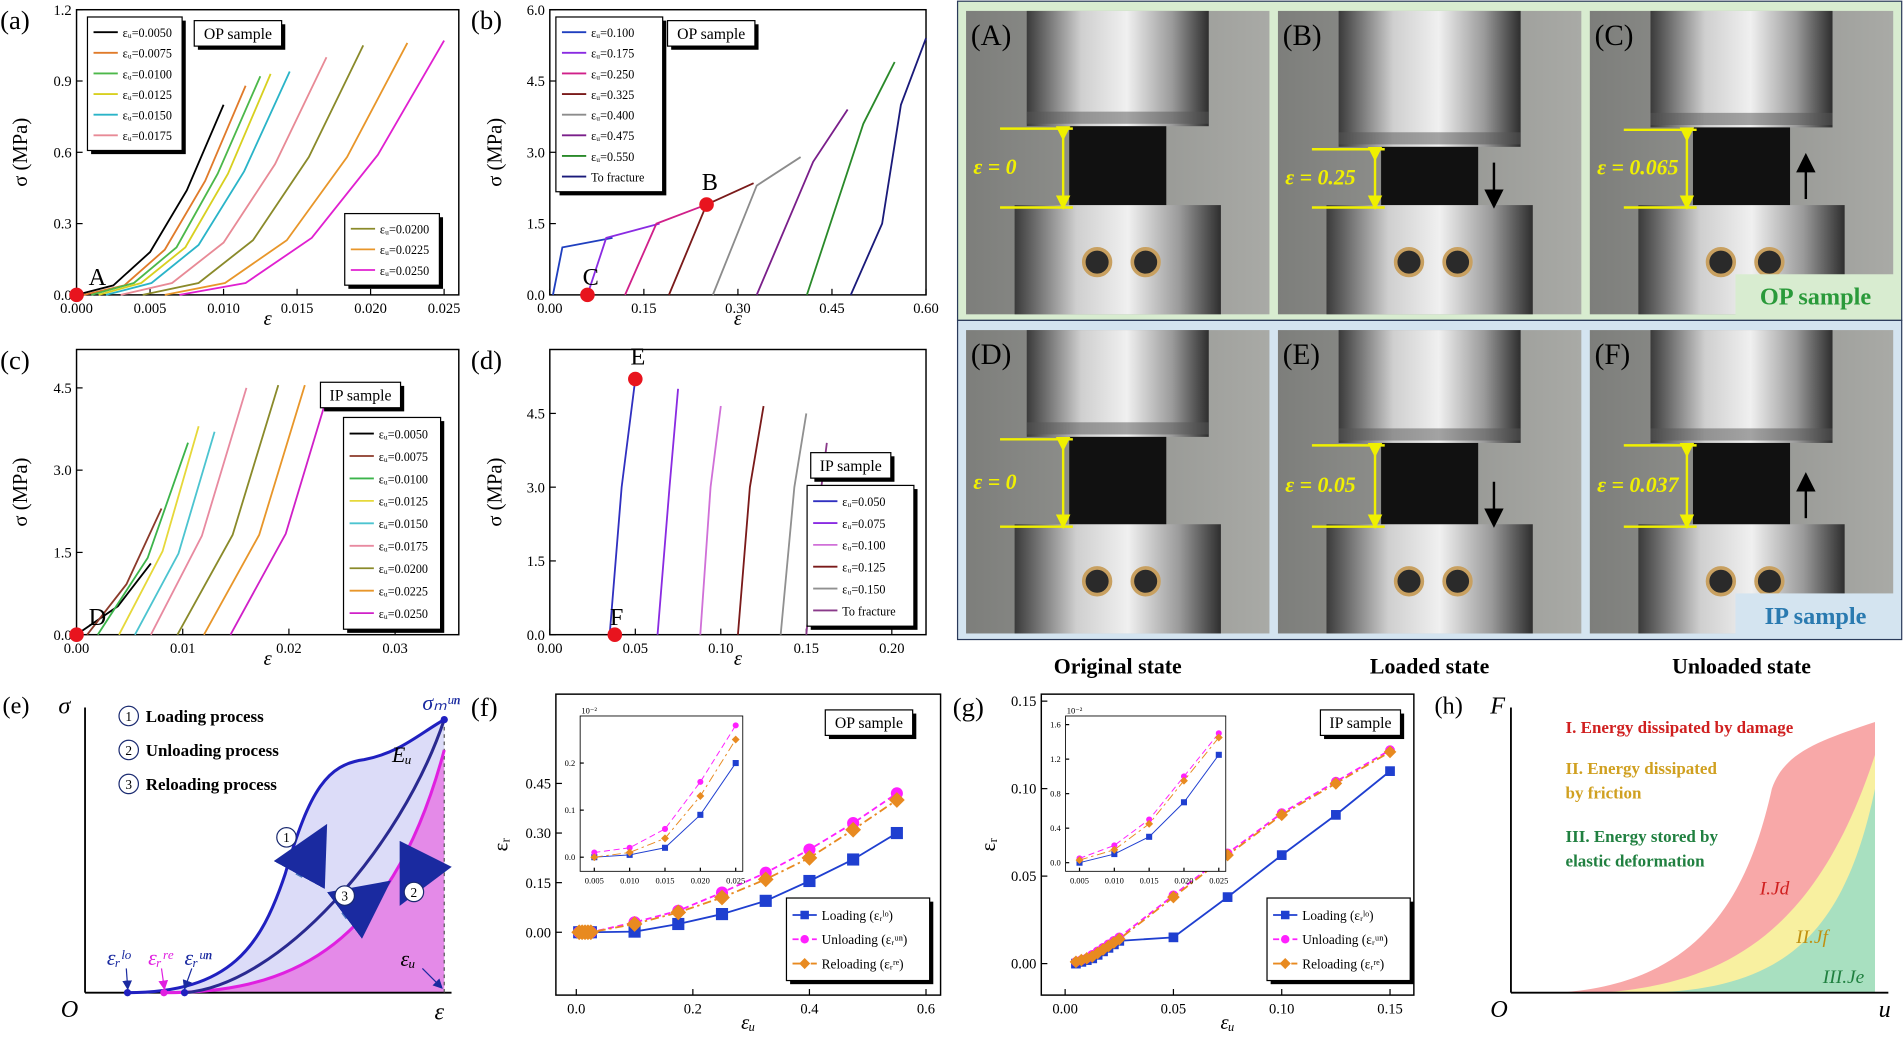 Image resolution: width=1903 pixels, height=1040 pixels. What do you see at coordinates (288, 649) in the screenshot?
I see `x-tick-label: 0.02` at bounding box center [288, 649].